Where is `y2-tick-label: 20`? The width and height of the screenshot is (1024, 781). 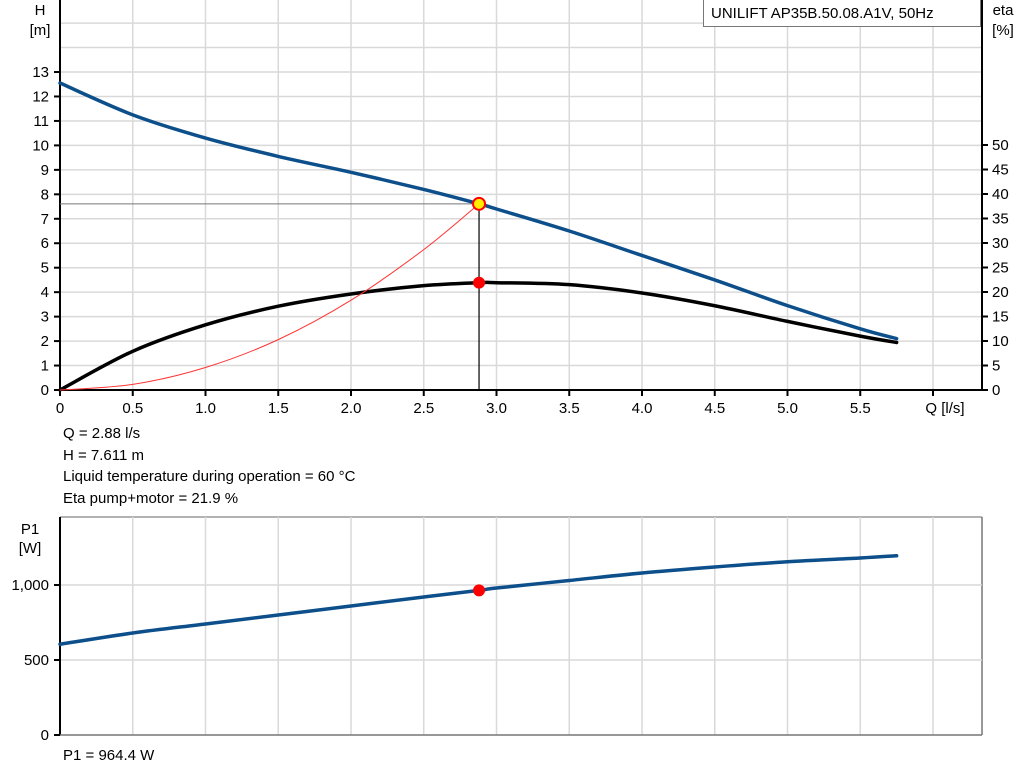
y2-tick-label: 20 is located at coordinates (1000, 292).